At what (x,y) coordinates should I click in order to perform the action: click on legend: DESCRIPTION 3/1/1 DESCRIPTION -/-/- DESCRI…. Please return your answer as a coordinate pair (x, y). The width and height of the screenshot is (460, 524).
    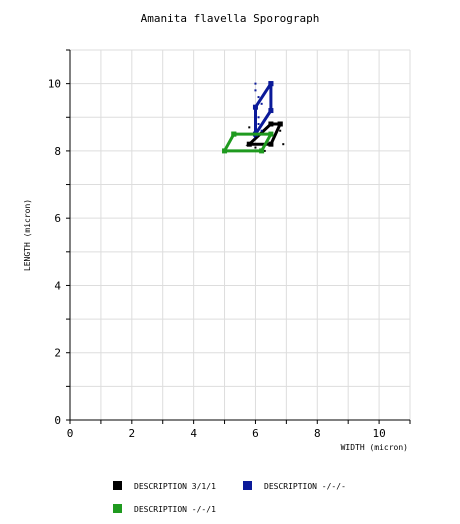
    Looking at the image, I should click on (229, 497).